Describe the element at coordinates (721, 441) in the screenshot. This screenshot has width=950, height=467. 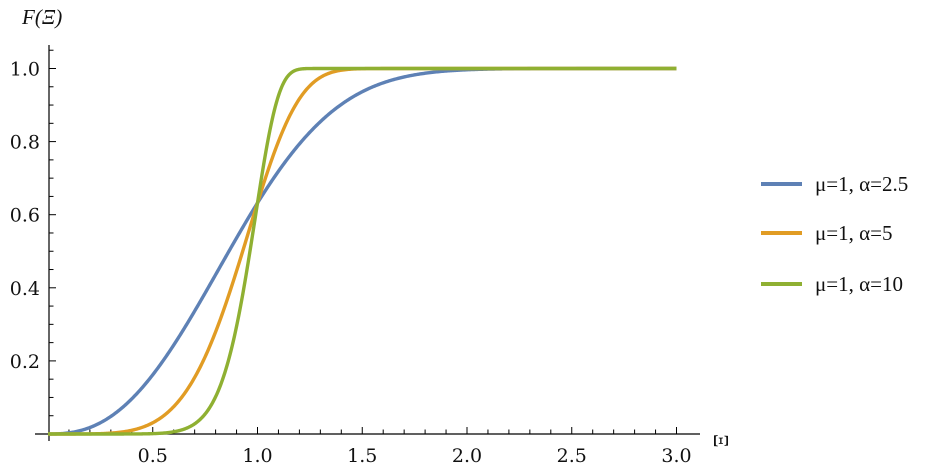
I see `x-axis-title: Ξ` at that location.